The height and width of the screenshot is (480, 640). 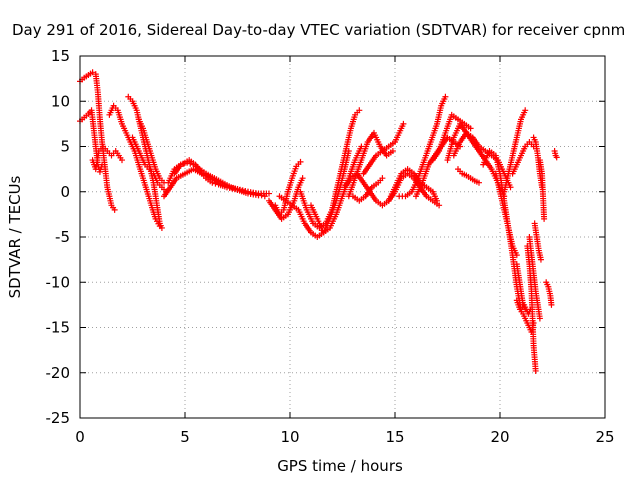 I want to click on y-tick-label: 0, so click(x=65, y=192).